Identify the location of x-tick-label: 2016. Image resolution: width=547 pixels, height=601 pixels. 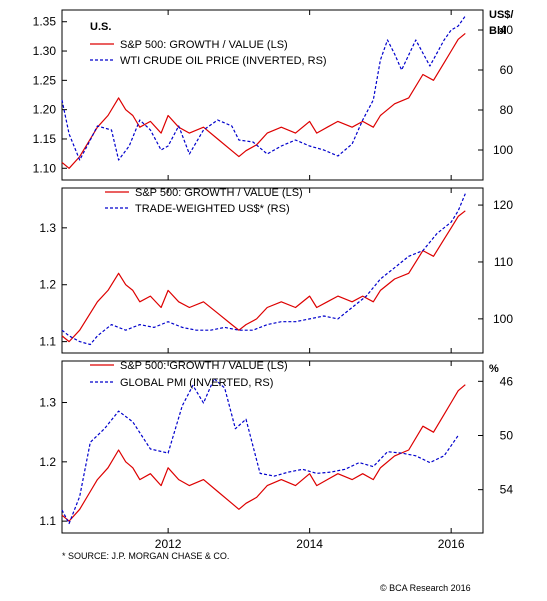
(451, 544).